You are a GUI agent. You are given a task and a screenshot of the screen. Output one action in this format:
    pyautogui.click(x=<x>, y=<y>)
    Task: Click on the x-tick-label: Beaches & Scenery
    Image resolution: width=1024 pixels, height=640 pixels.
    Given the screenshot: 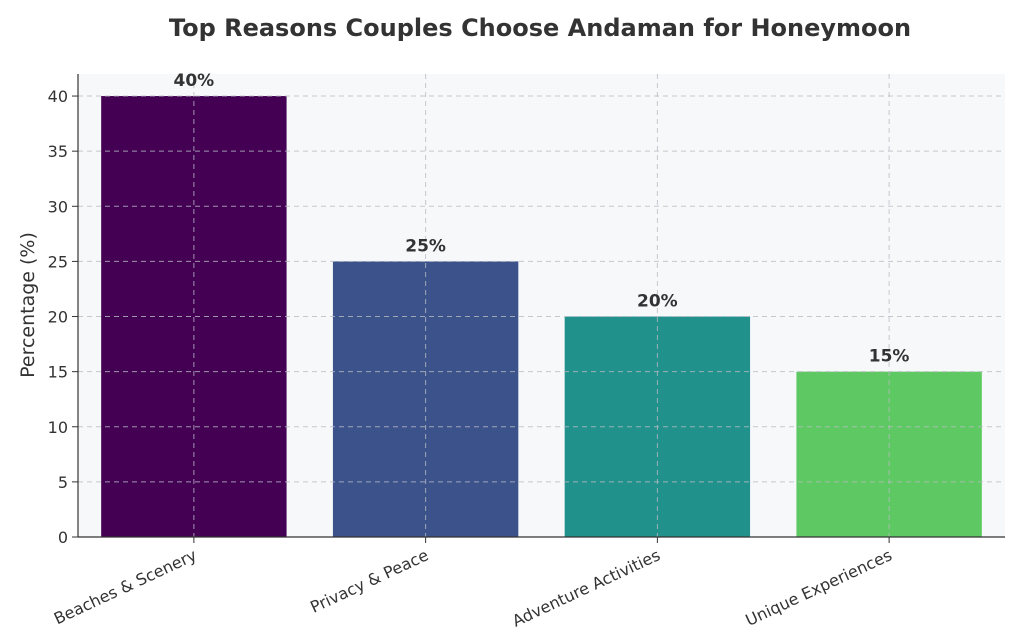 What is the action you would take?
    pyautogui.click(x=125, y=586)
    